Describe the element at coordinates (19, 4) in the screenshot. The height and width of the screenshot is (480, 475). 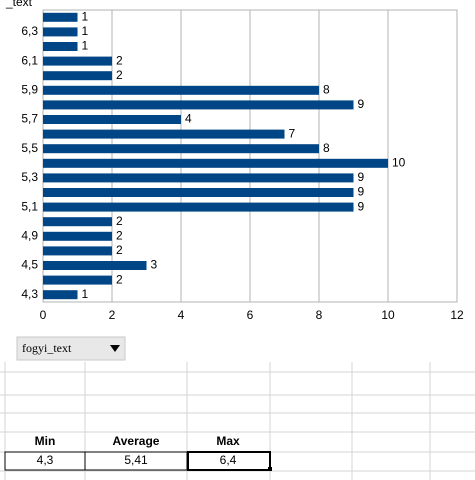
I see `chart-title: _text` at that location.